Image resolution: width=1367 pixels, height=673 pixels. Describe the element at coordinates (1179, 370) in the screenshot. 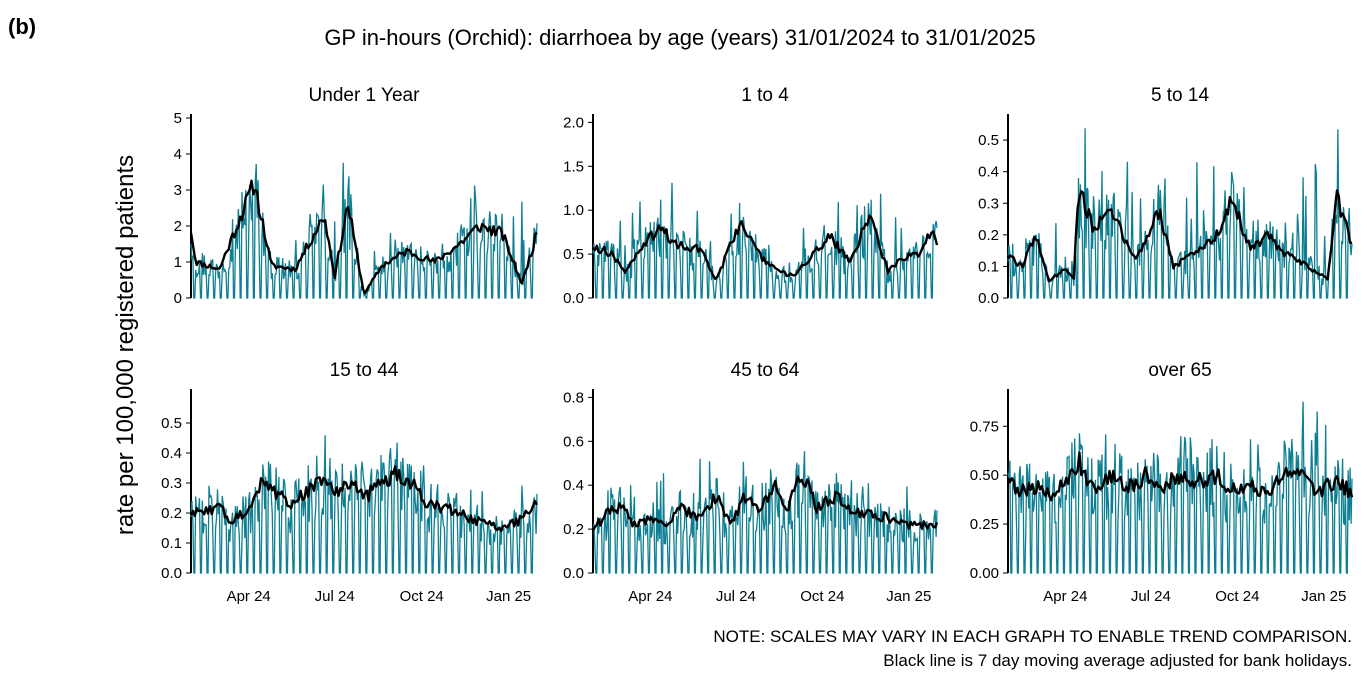

I see `panel-title: over 65` at that location.